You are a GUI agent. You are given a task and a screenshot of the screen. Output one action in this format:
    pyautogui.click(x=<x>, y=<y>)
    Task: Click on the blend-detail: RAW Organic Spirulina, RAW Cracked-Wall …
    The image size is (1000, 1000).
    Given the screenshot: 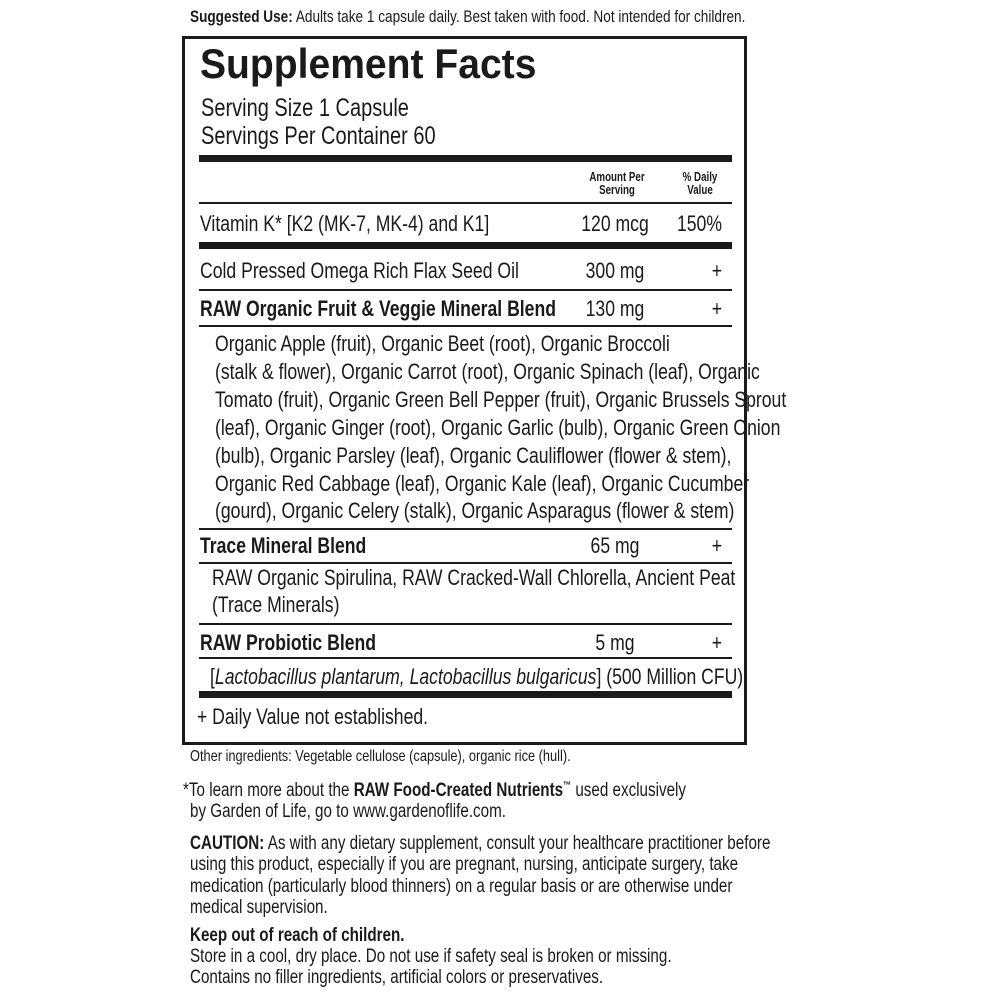 What is the action you would take?
    pyautogui.click(x=474, y=577)
    